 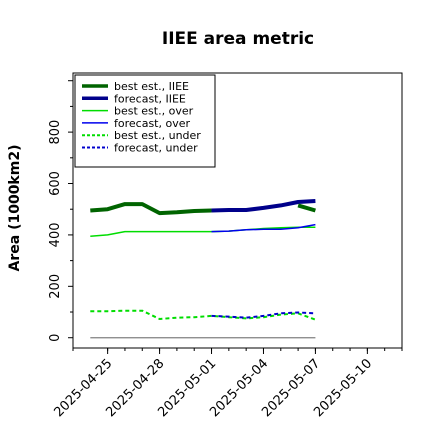 I want to click on legend-label-forecast-over: forecast, over, so click(x=152, y=123).